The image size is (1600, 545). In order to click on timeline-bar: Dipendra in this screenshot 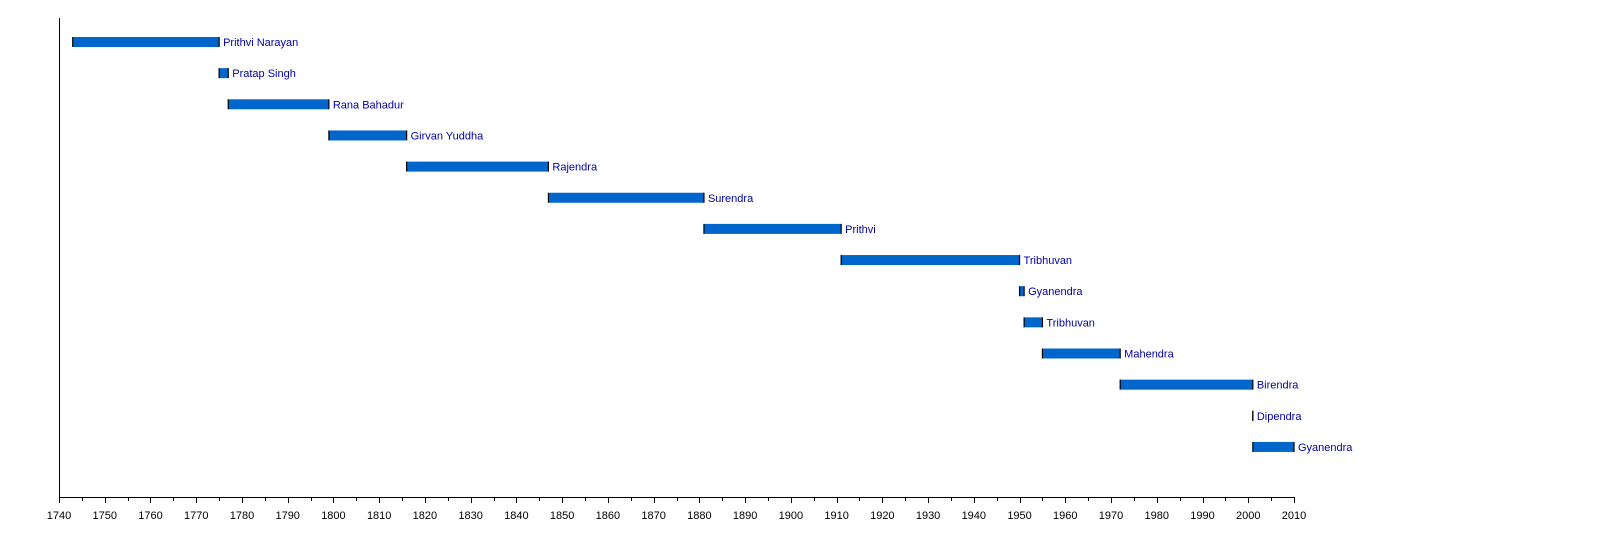, I will do `click(1277, 416)`.